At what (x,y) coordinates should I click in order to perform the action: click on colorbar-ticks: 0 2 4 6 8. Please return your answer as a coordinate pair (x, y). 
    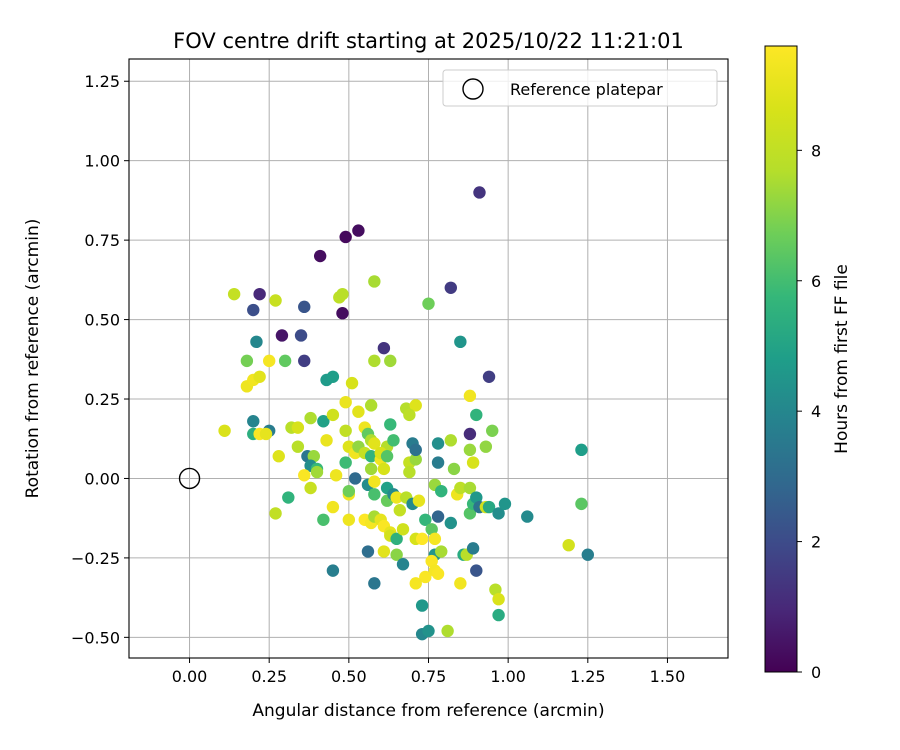
    Looking at the image, I should click on (809, 411).